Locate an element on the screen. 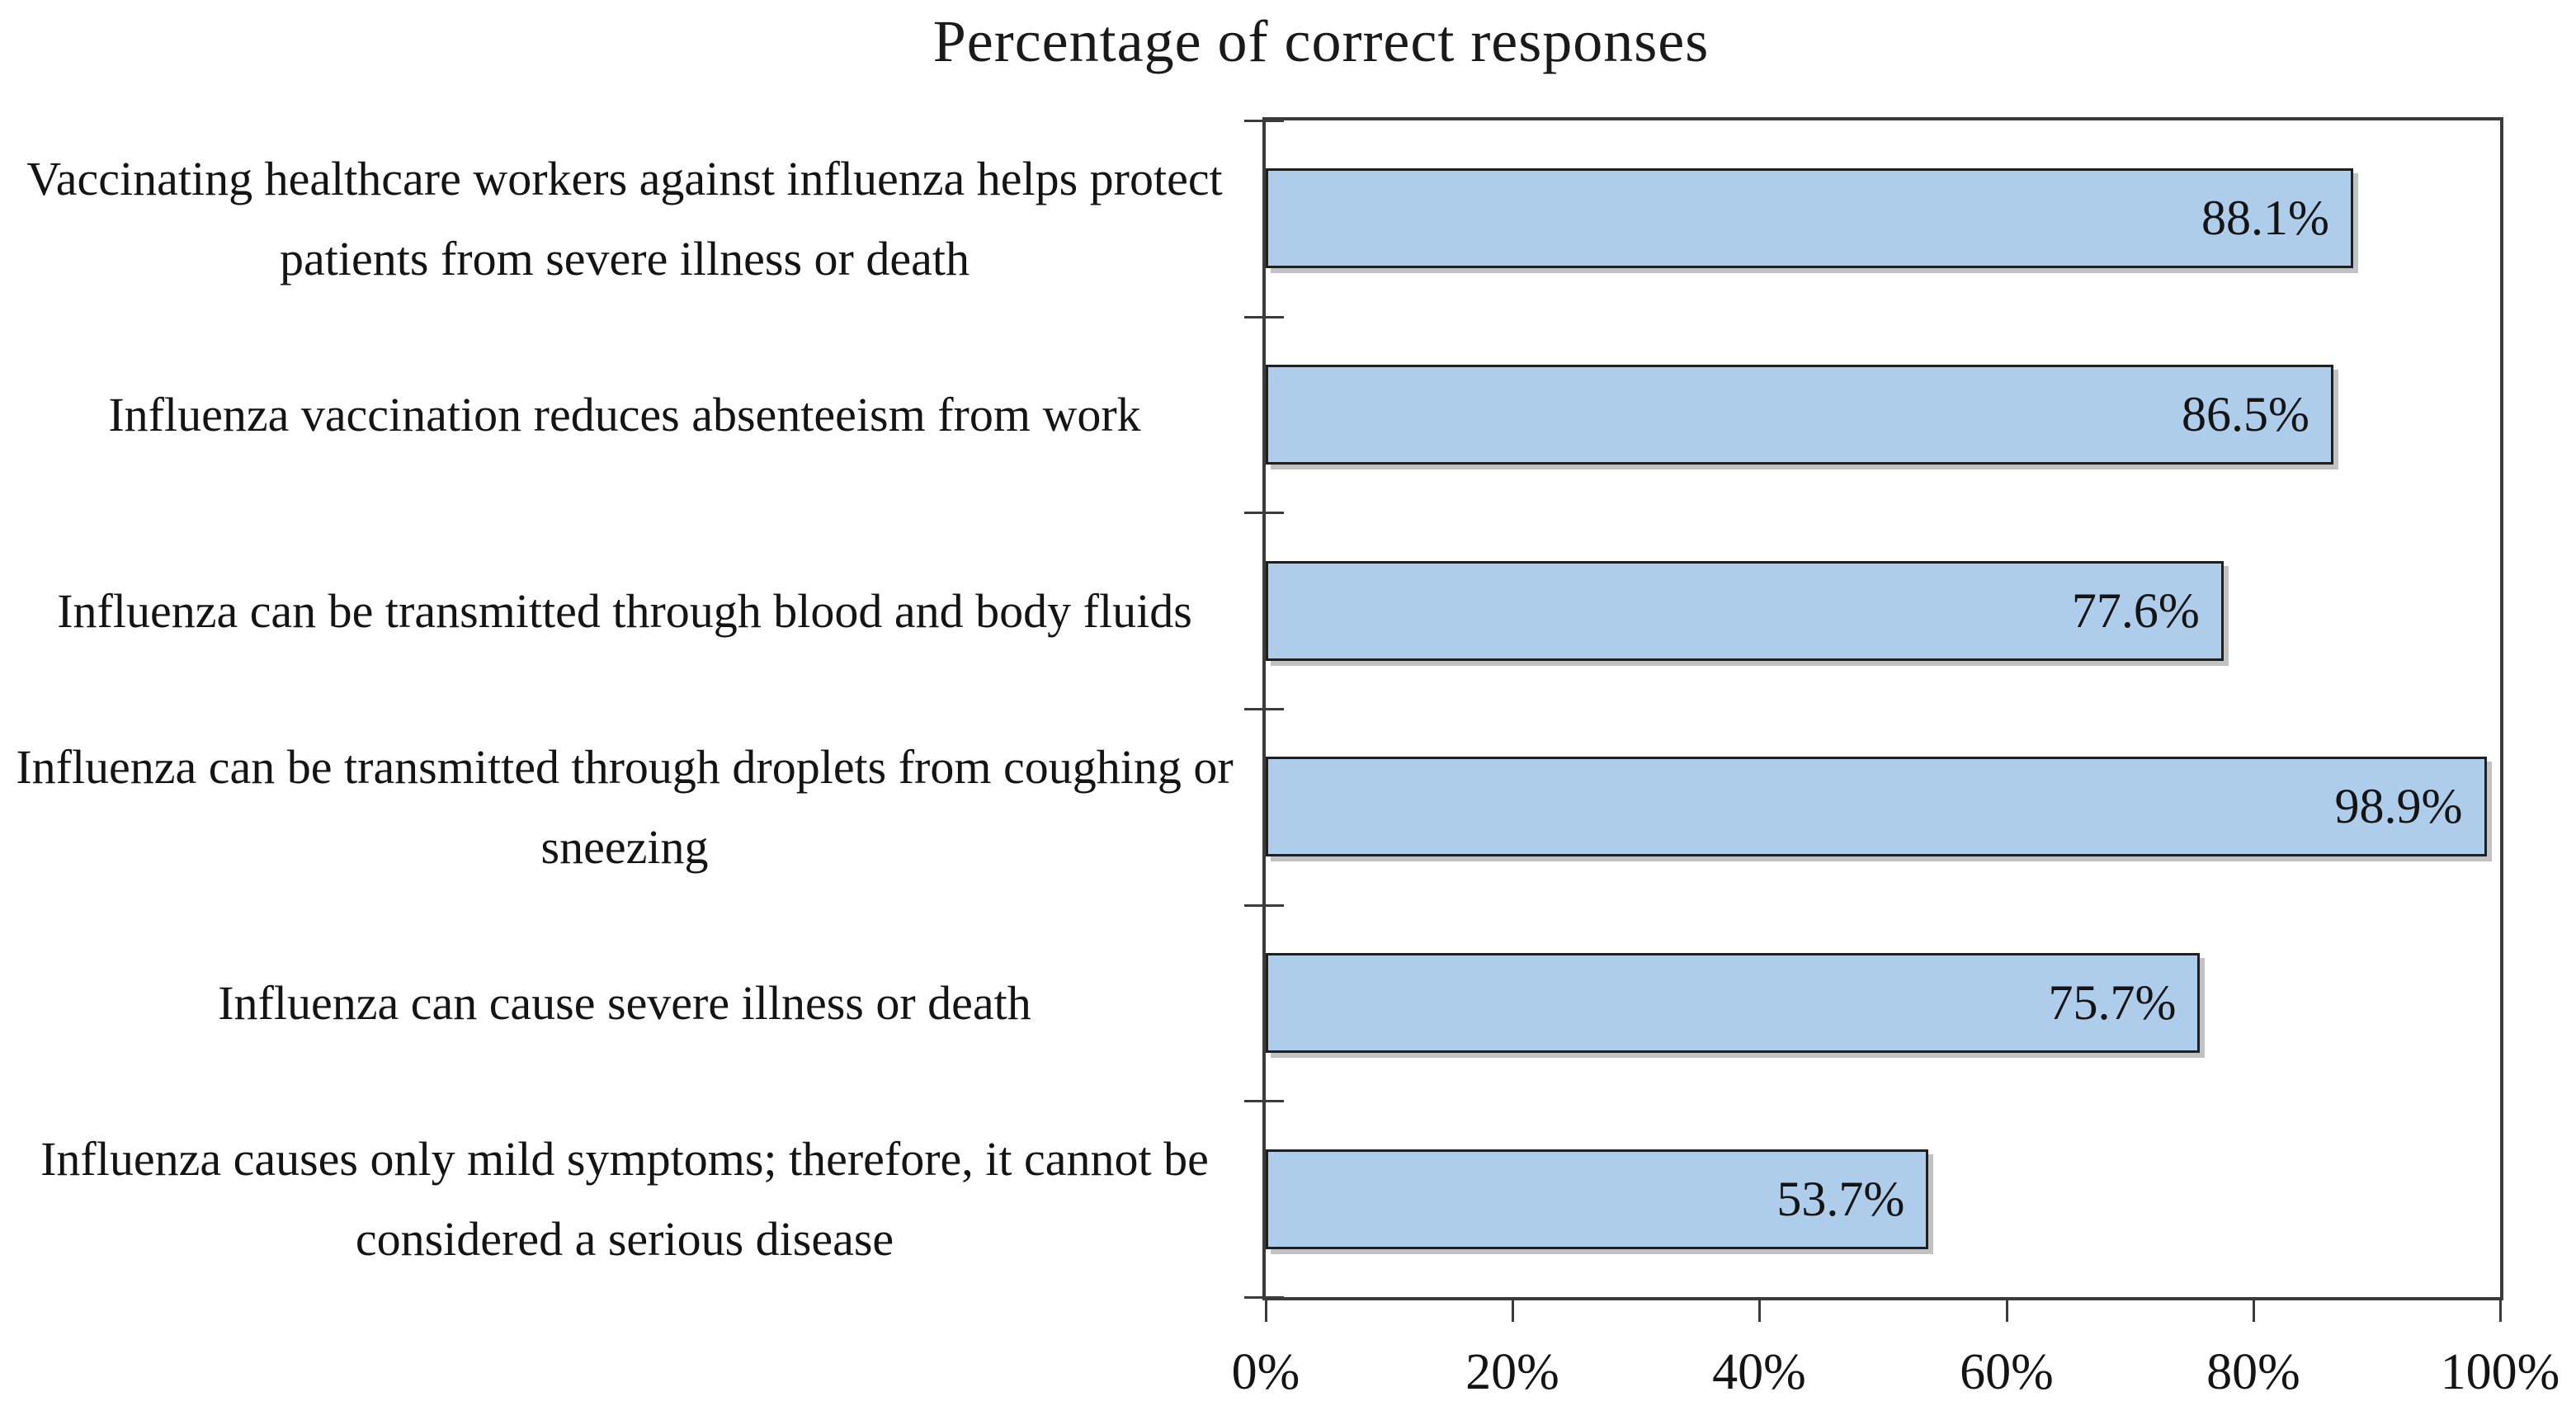 Image resolution: width=2576 pixels, height=1406 pixels. bar-row: 88.1% is located at coordinates (1883, 218).